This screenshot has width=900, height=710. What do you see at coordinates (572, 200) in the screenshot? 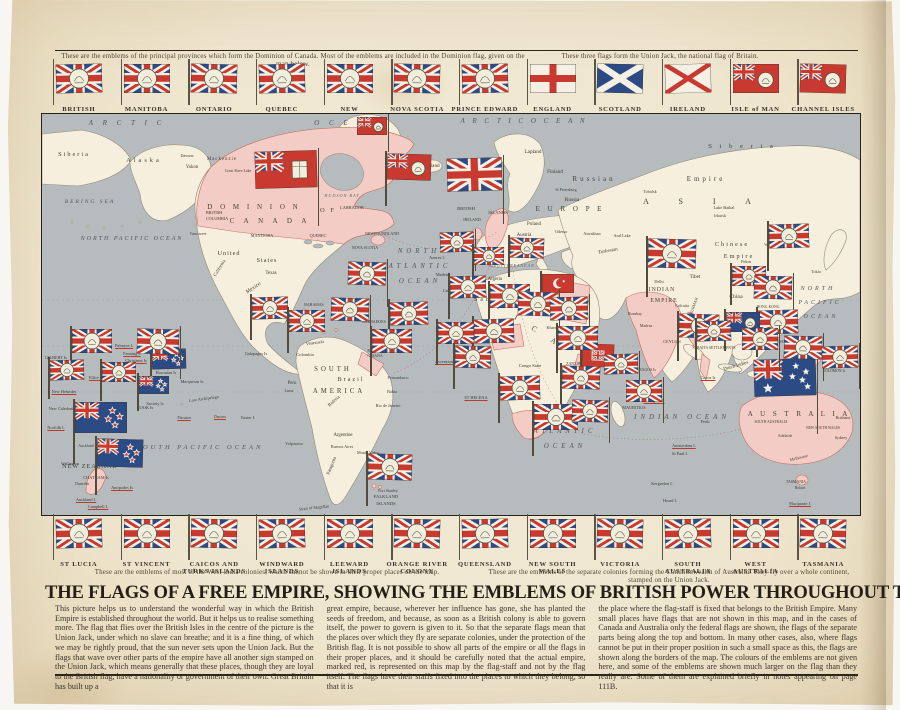
I see `map-label: Russia` at bounding box center [572, 200].